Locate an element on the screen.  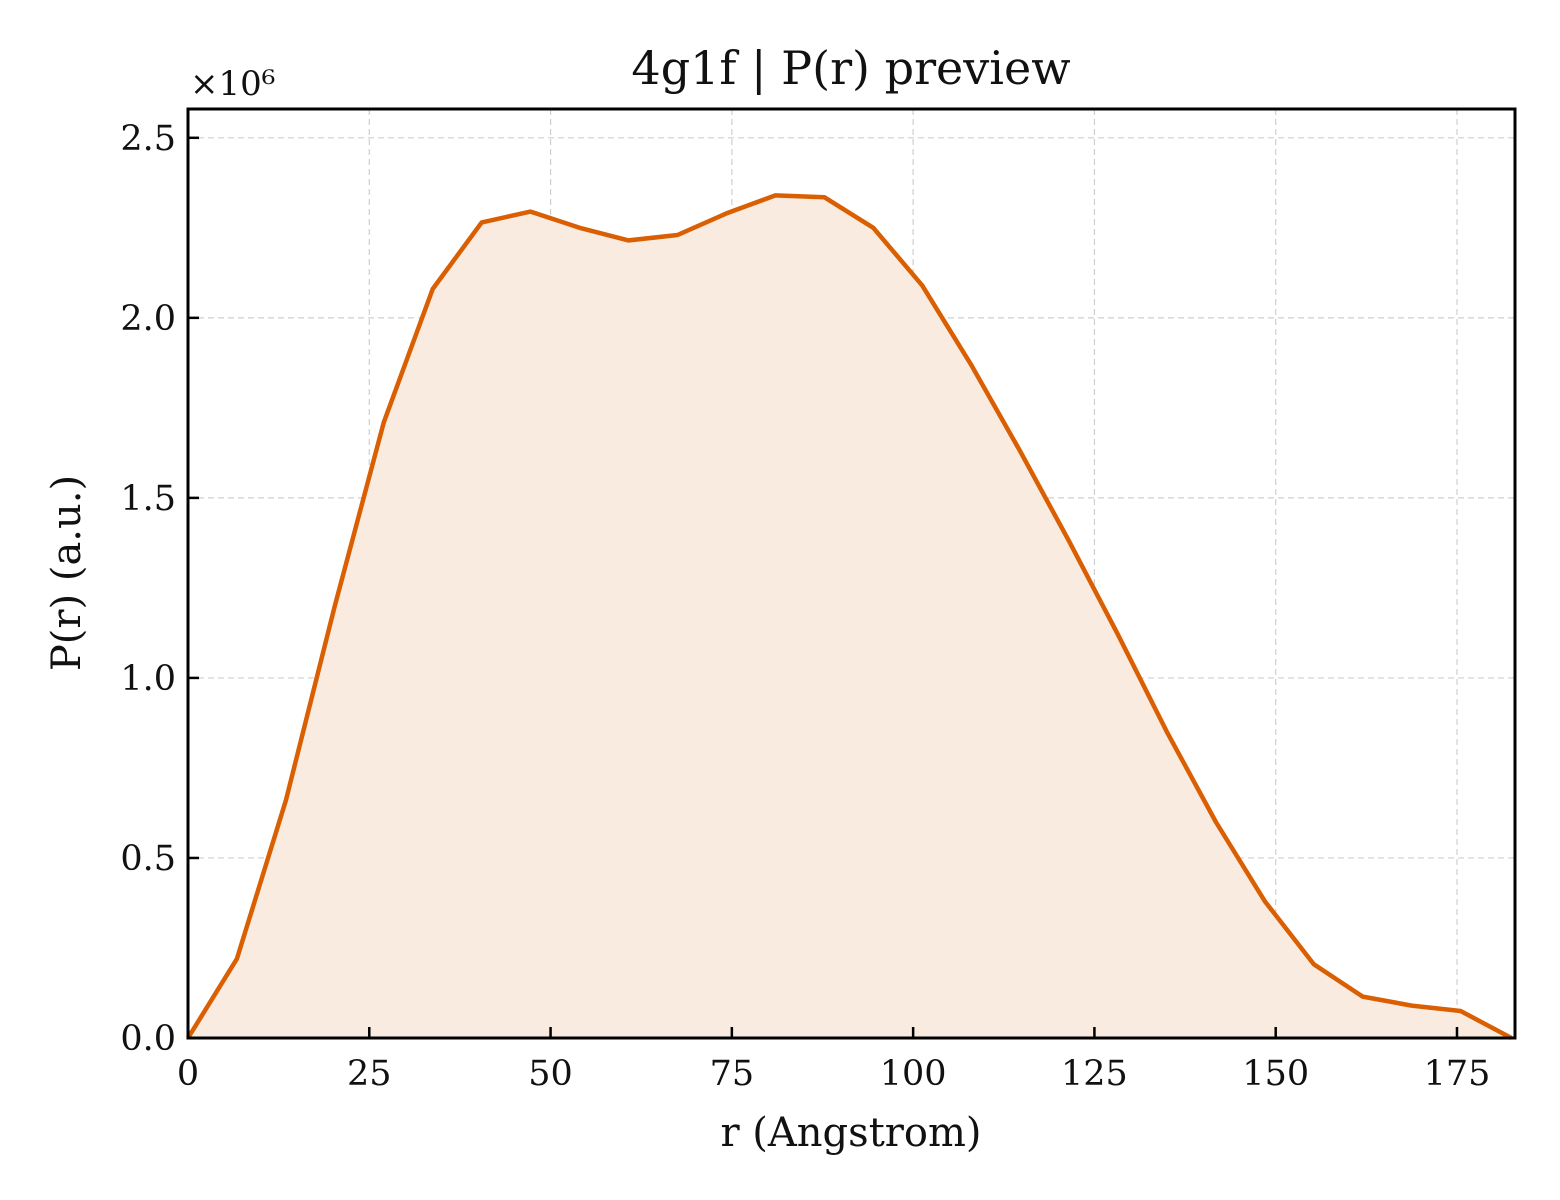
x-tick-label: 100 is located at coordinates (913, 1074).